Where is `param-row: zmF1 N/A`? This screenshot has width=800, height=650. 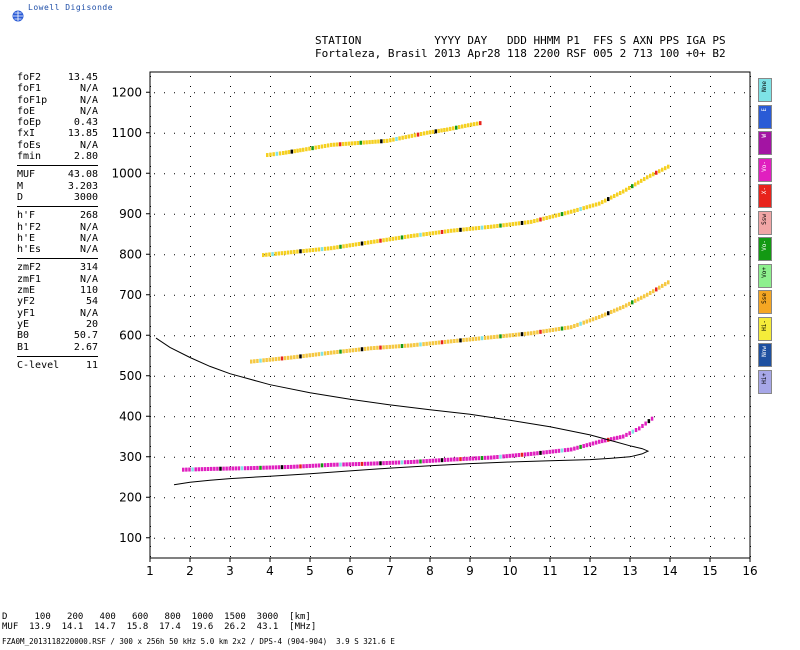
param-row: zmF1 N/A is located at coordinates (57, 279).